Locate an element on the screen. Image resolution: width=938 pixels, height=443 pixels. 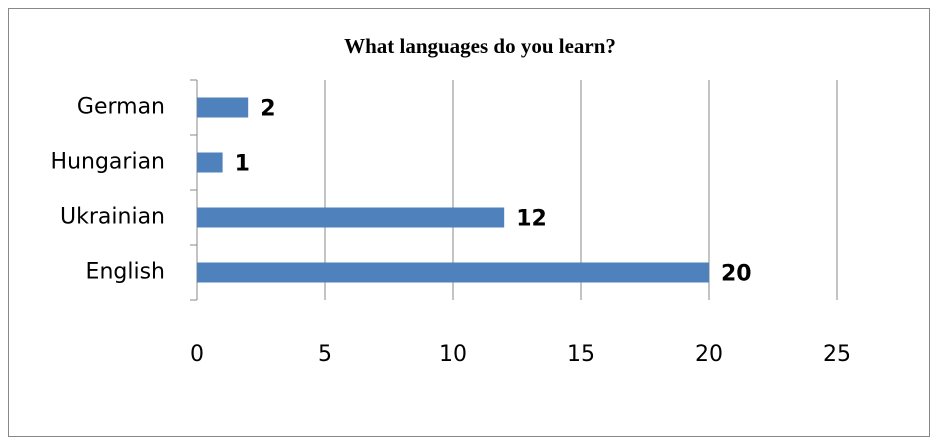
chart-title: What languages do you learn? is located at coordinates (480, 46).